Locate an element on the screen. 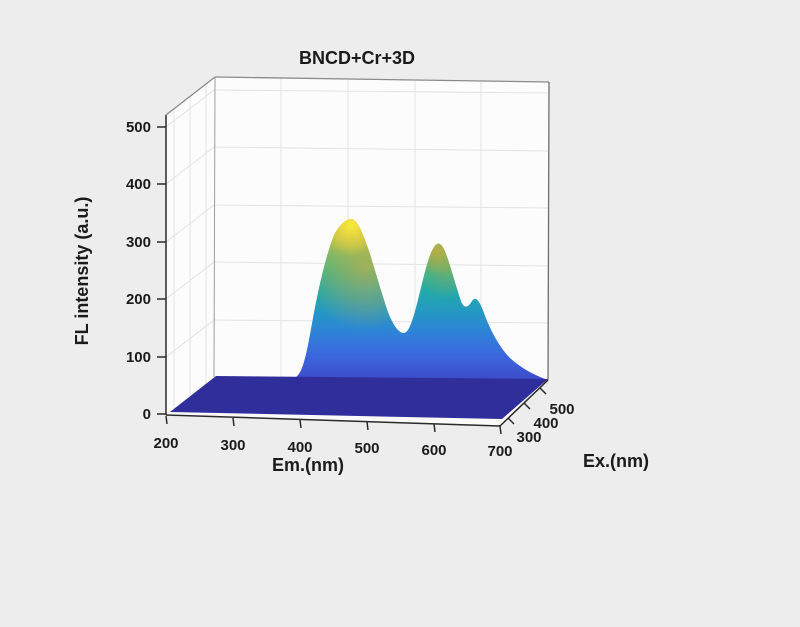  z-tick-label: 0 is located at coordinates (147, 414).